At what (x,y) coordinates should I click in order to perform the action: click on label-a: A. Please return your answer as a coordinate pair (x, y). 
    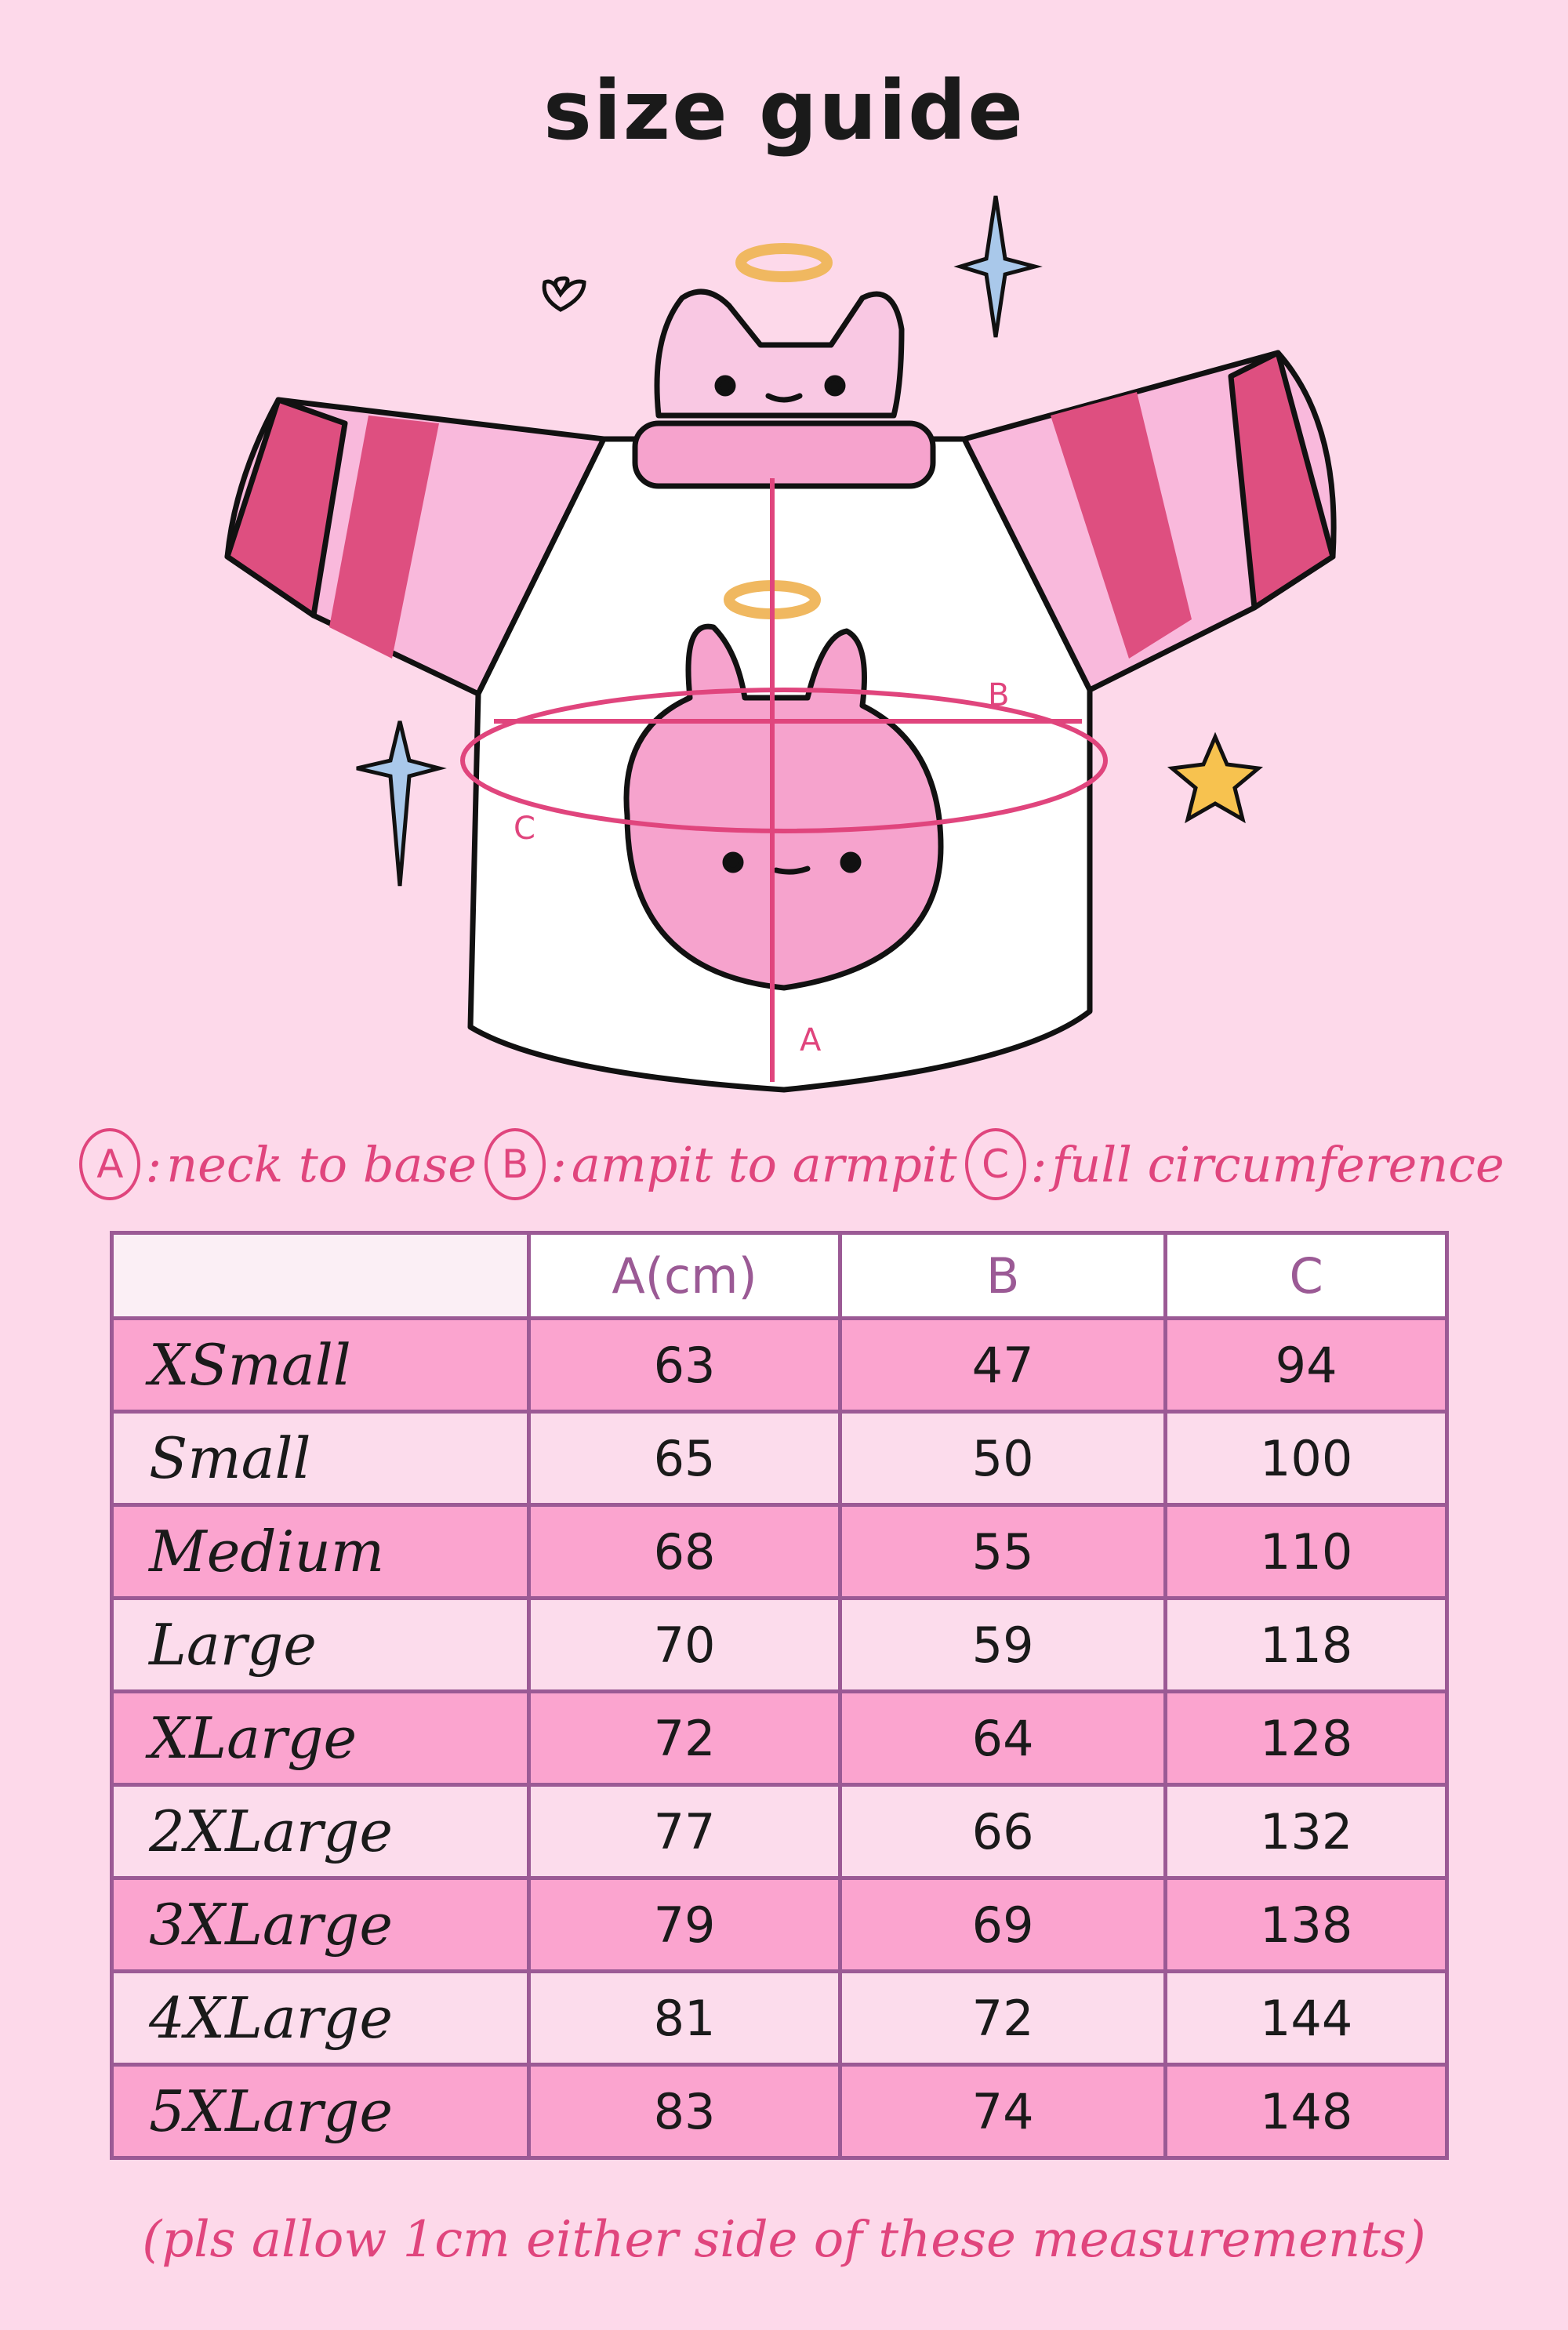
    Looking at the image, I should click on (811, 1040).